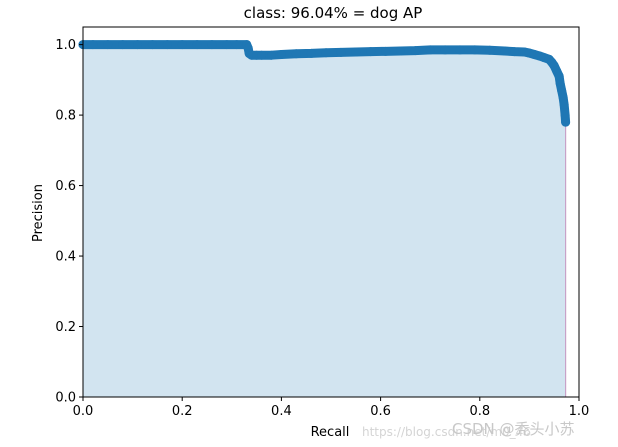  I want to click on x-tick-label: 0.0, so click(83, 411).